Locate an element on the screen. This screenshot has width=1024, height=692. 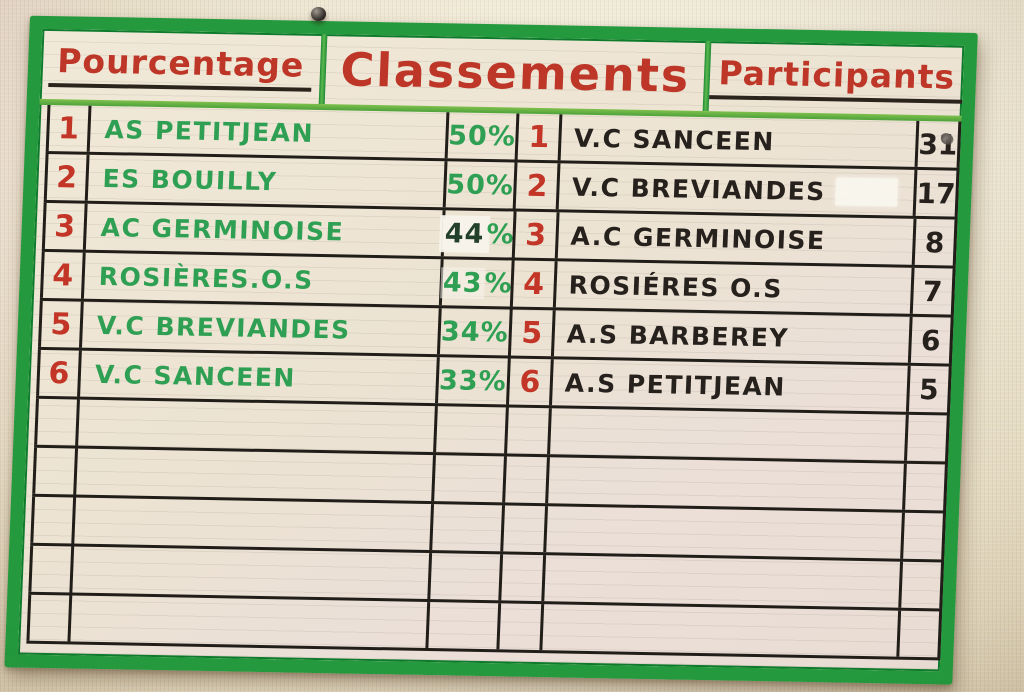
team-name-cell: AC GERMINOISE is located at coordinates (265, 230).